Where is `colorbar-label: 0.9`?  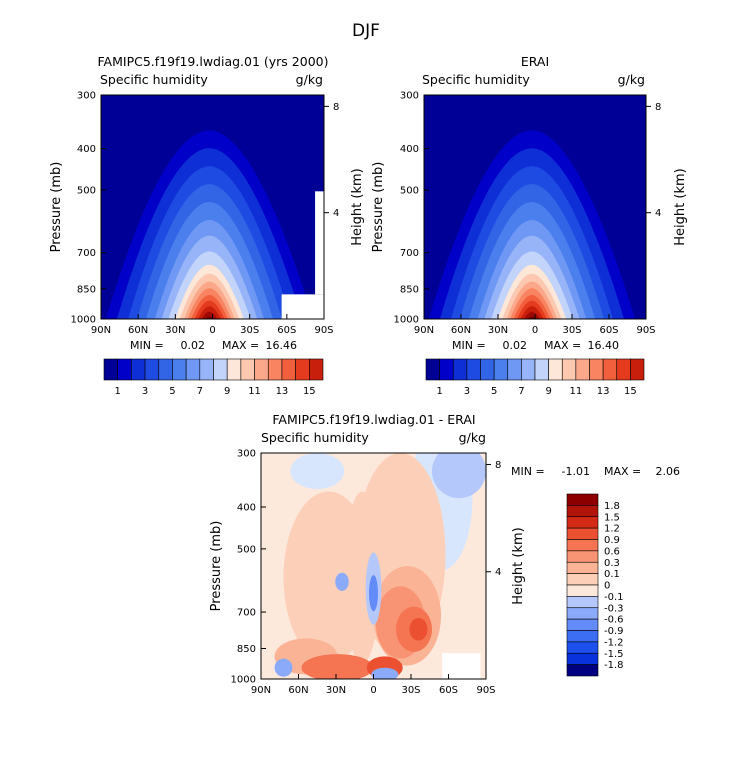
colorbar-label: 0.9 is located at coordinates (612, 540).